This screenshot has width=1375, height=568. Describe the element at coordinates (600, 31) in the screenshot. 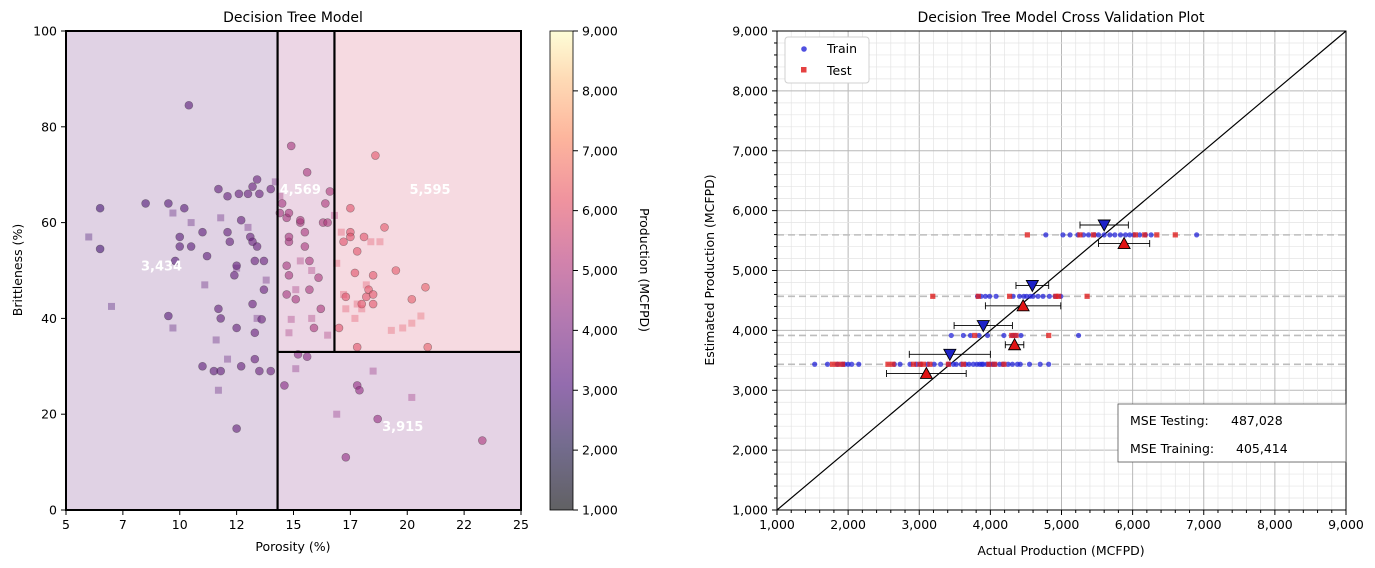

I see `colorbar-tick-label: 9,000` at that location.